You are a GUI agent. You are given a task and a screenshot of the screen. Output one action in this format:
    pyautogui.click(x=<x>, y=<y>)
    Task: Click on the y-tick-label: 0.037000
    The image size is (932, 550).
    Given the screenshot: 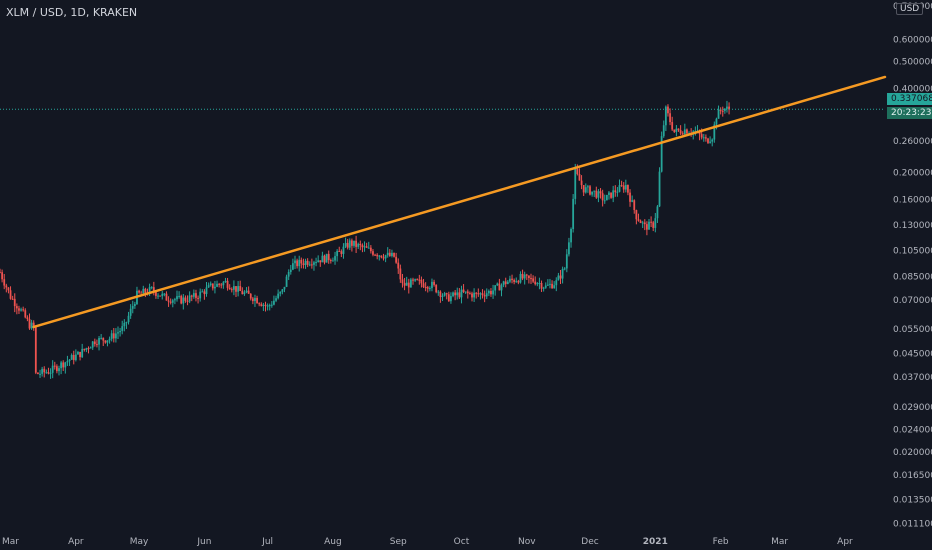 What is the action you would take?
    pyautogui.click(x=912, y=378)
    